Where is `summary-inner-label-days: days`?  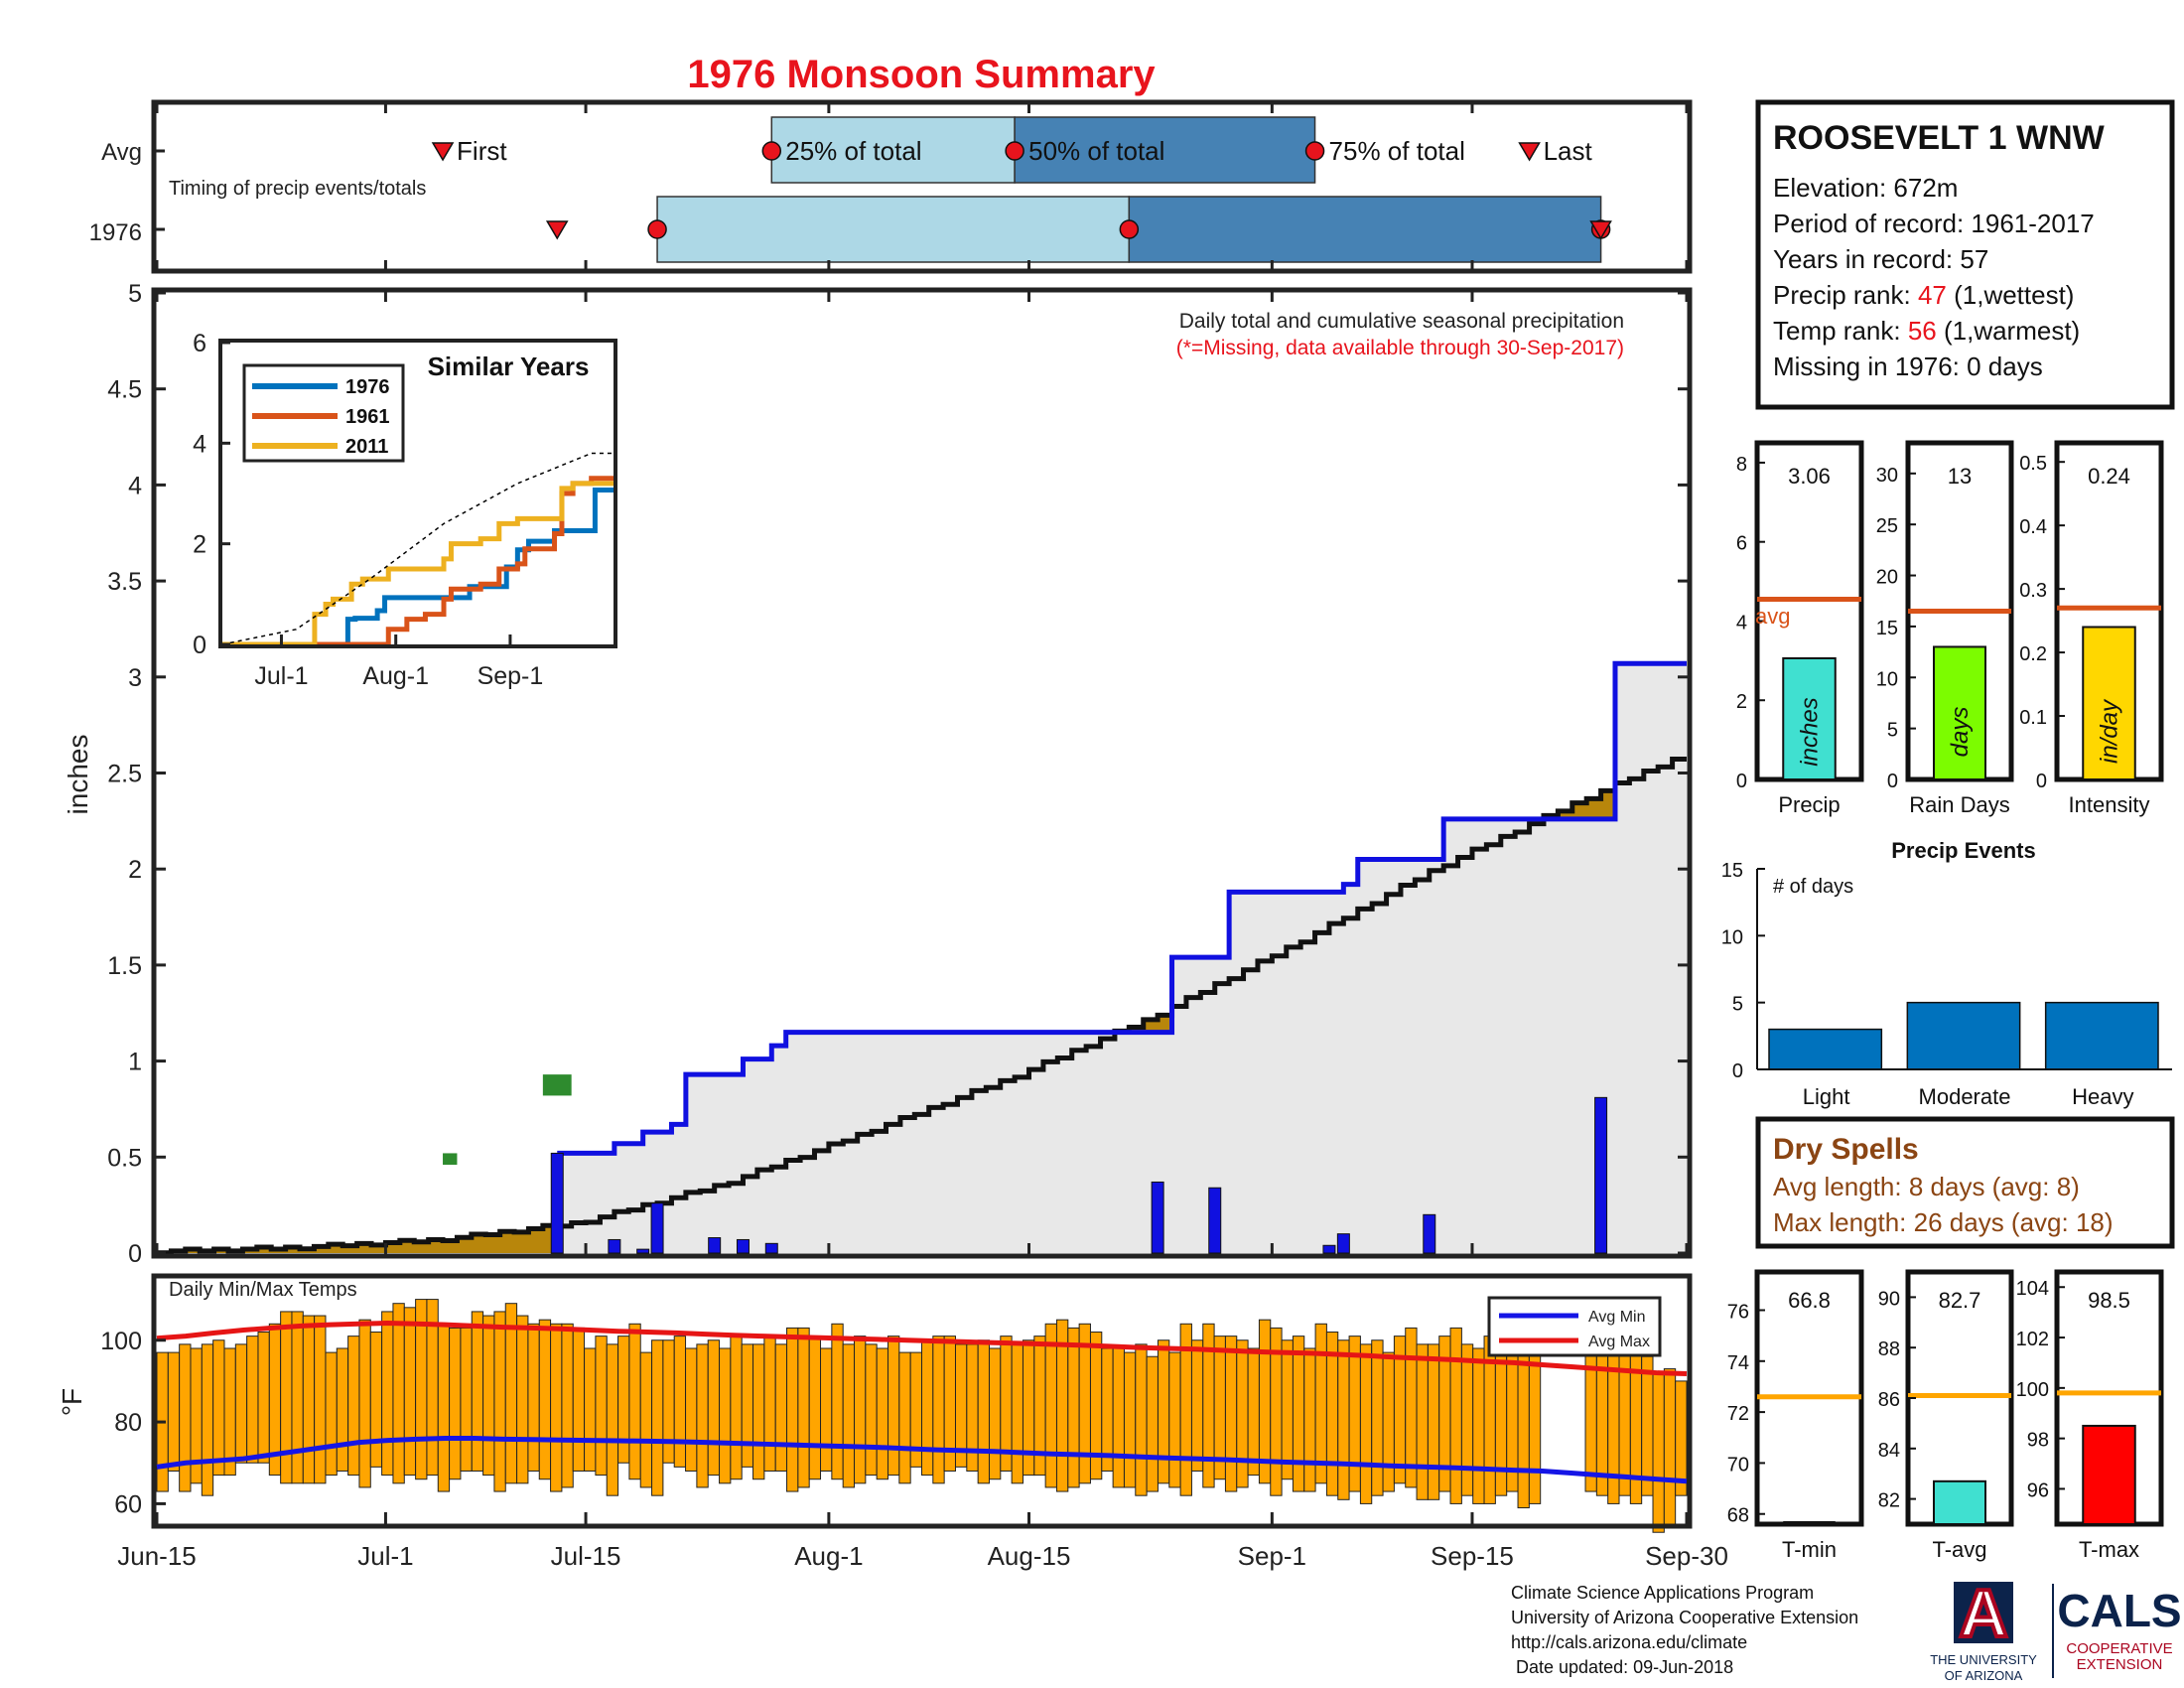
summary-inner-label-days: days is located at coordinates (1960, 732).